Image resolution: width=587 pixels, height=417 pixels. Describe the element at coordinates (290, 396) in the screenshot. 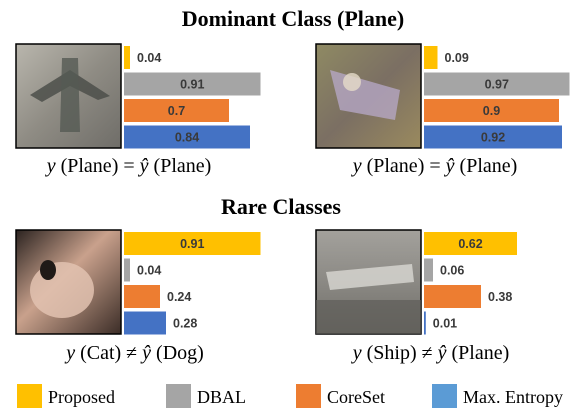

I see `legend: Proposed DBAL CoreSet Max. Entropy` at that location.